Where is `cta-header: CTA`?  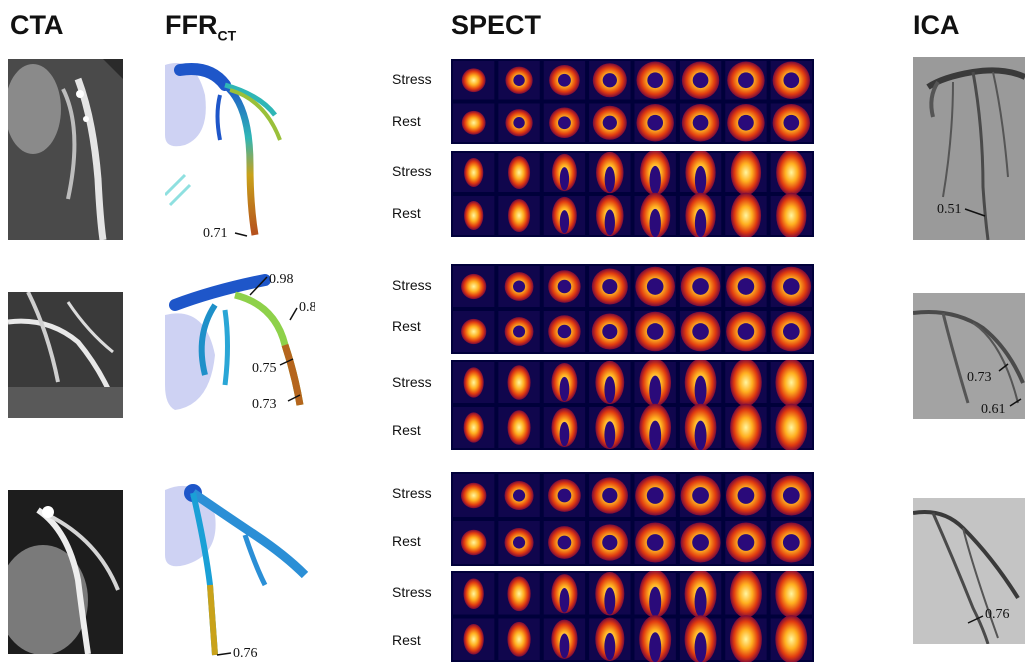 cta-header: CTA is located at coordinates (37, 25).